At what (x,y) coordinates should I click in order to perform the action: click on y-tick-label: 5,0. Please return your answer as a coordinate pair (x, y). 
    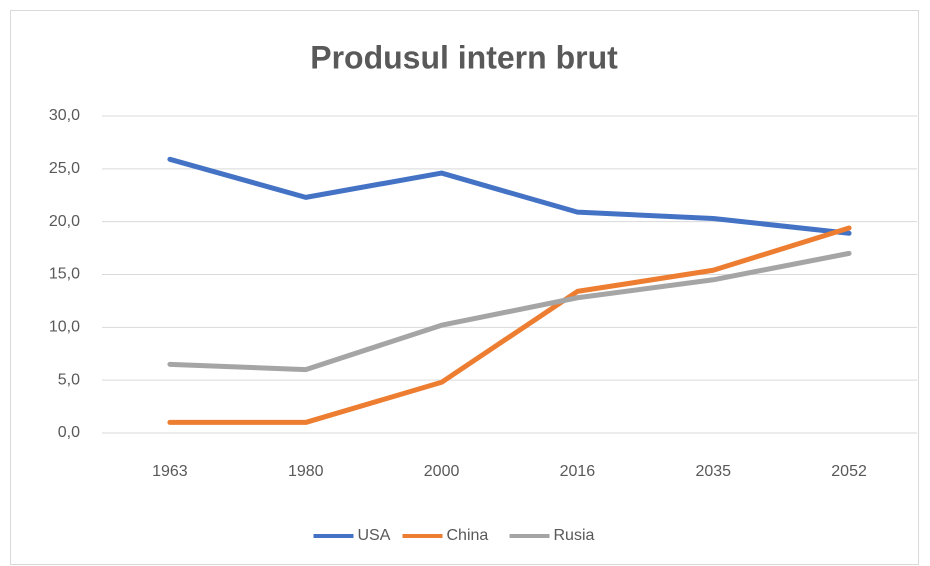
    Looking at the image, I should click on (69, 379).